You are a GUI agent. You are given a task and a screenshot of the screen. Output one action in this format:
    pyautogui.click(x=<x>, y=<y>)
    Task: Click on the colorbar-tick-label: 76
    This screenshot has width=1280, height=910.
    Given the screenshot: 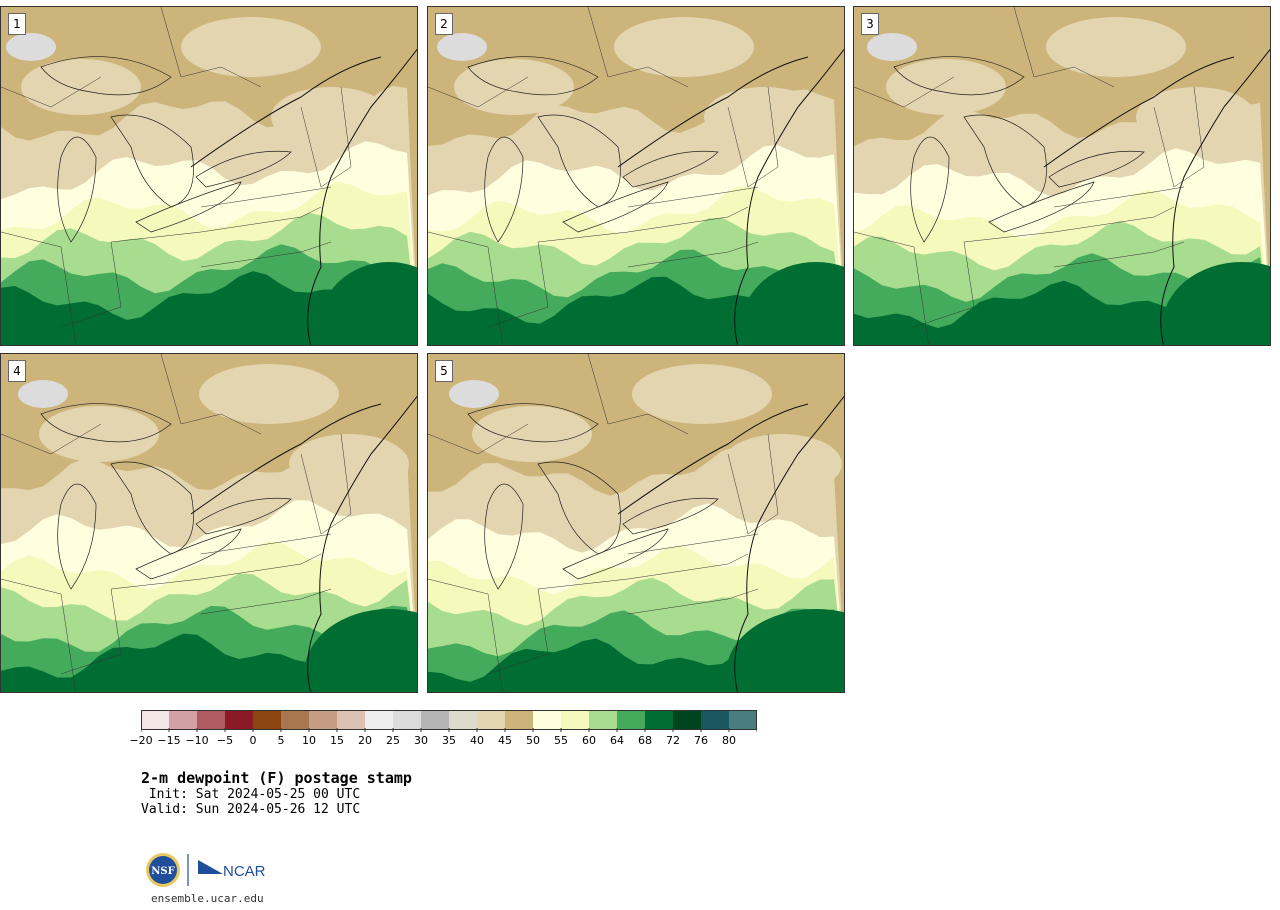 What is the action you would take?
    pyautogui.click(x=701, y=740)
    